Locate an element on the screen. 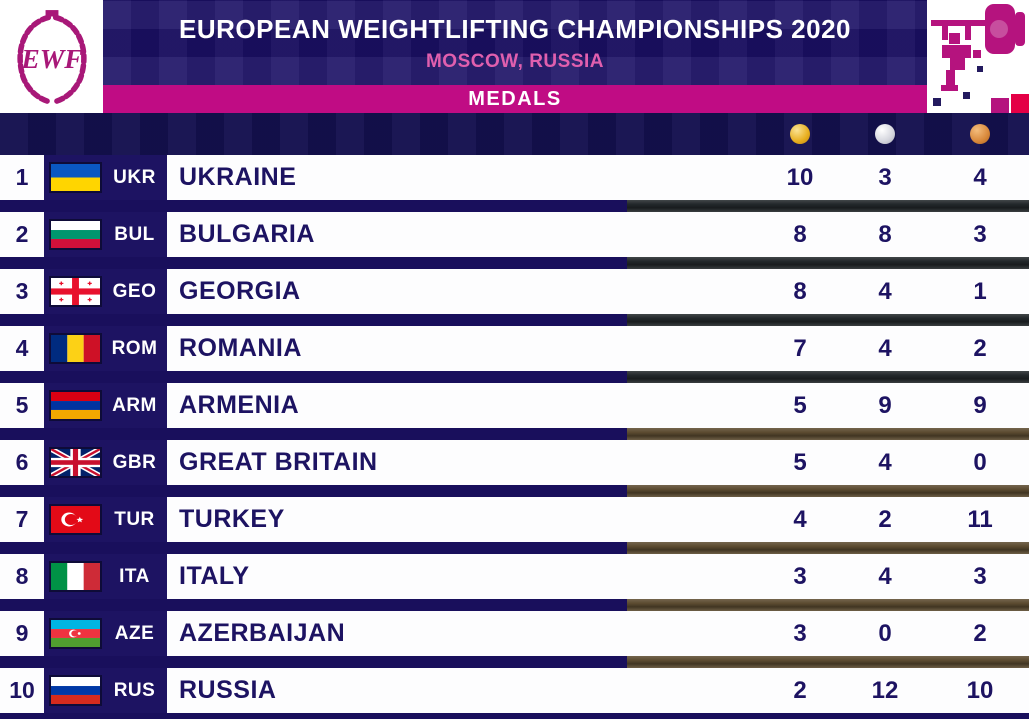  gold-count: 5 is located at coordinates (800, 462).